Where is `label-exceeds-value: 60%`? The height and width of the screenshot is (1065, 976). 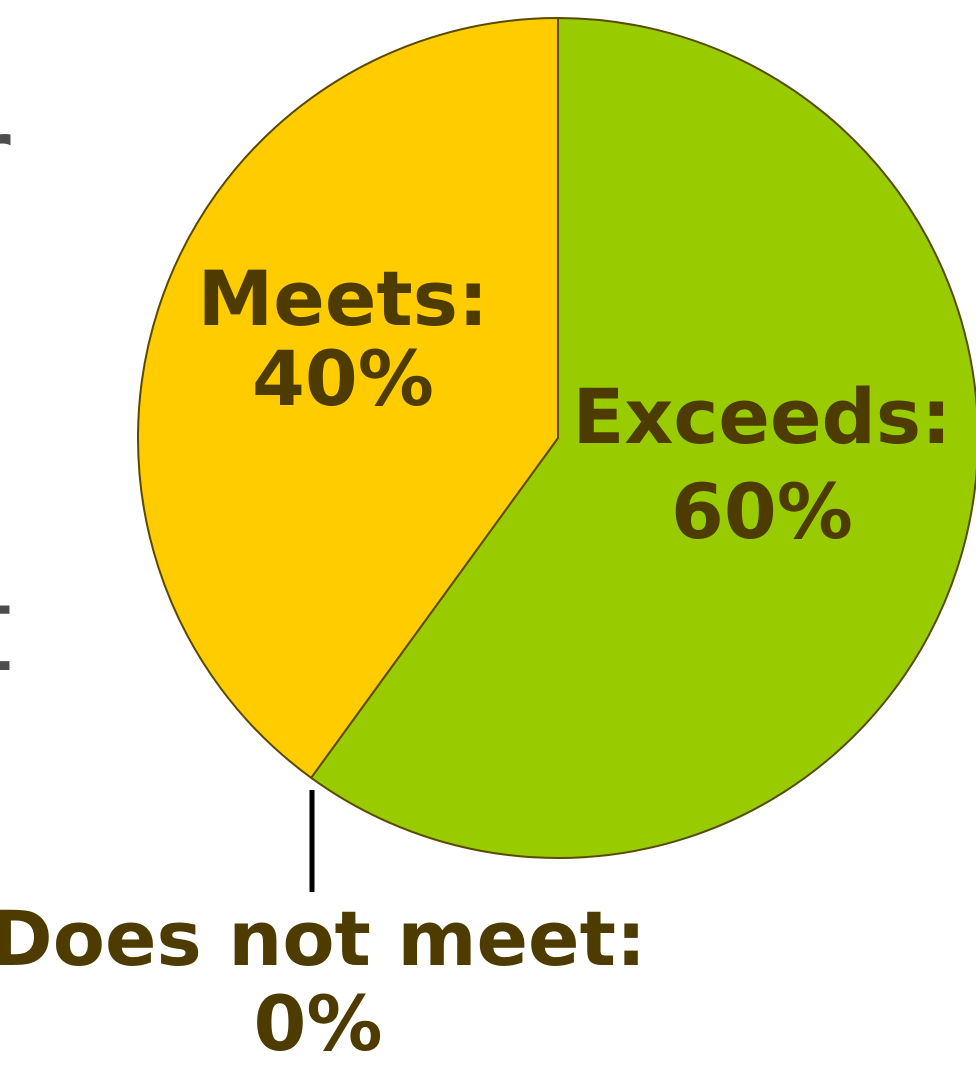 label-exceeds-value: 60% is located at coordinates (762, 511).